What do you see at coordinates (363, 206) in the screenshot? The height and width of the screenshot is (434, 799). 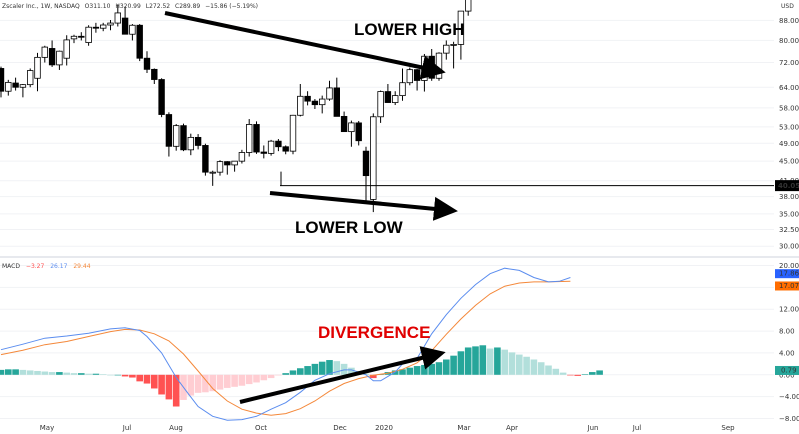 I see `lower-low-arrow` at bounding box center [363, 206].